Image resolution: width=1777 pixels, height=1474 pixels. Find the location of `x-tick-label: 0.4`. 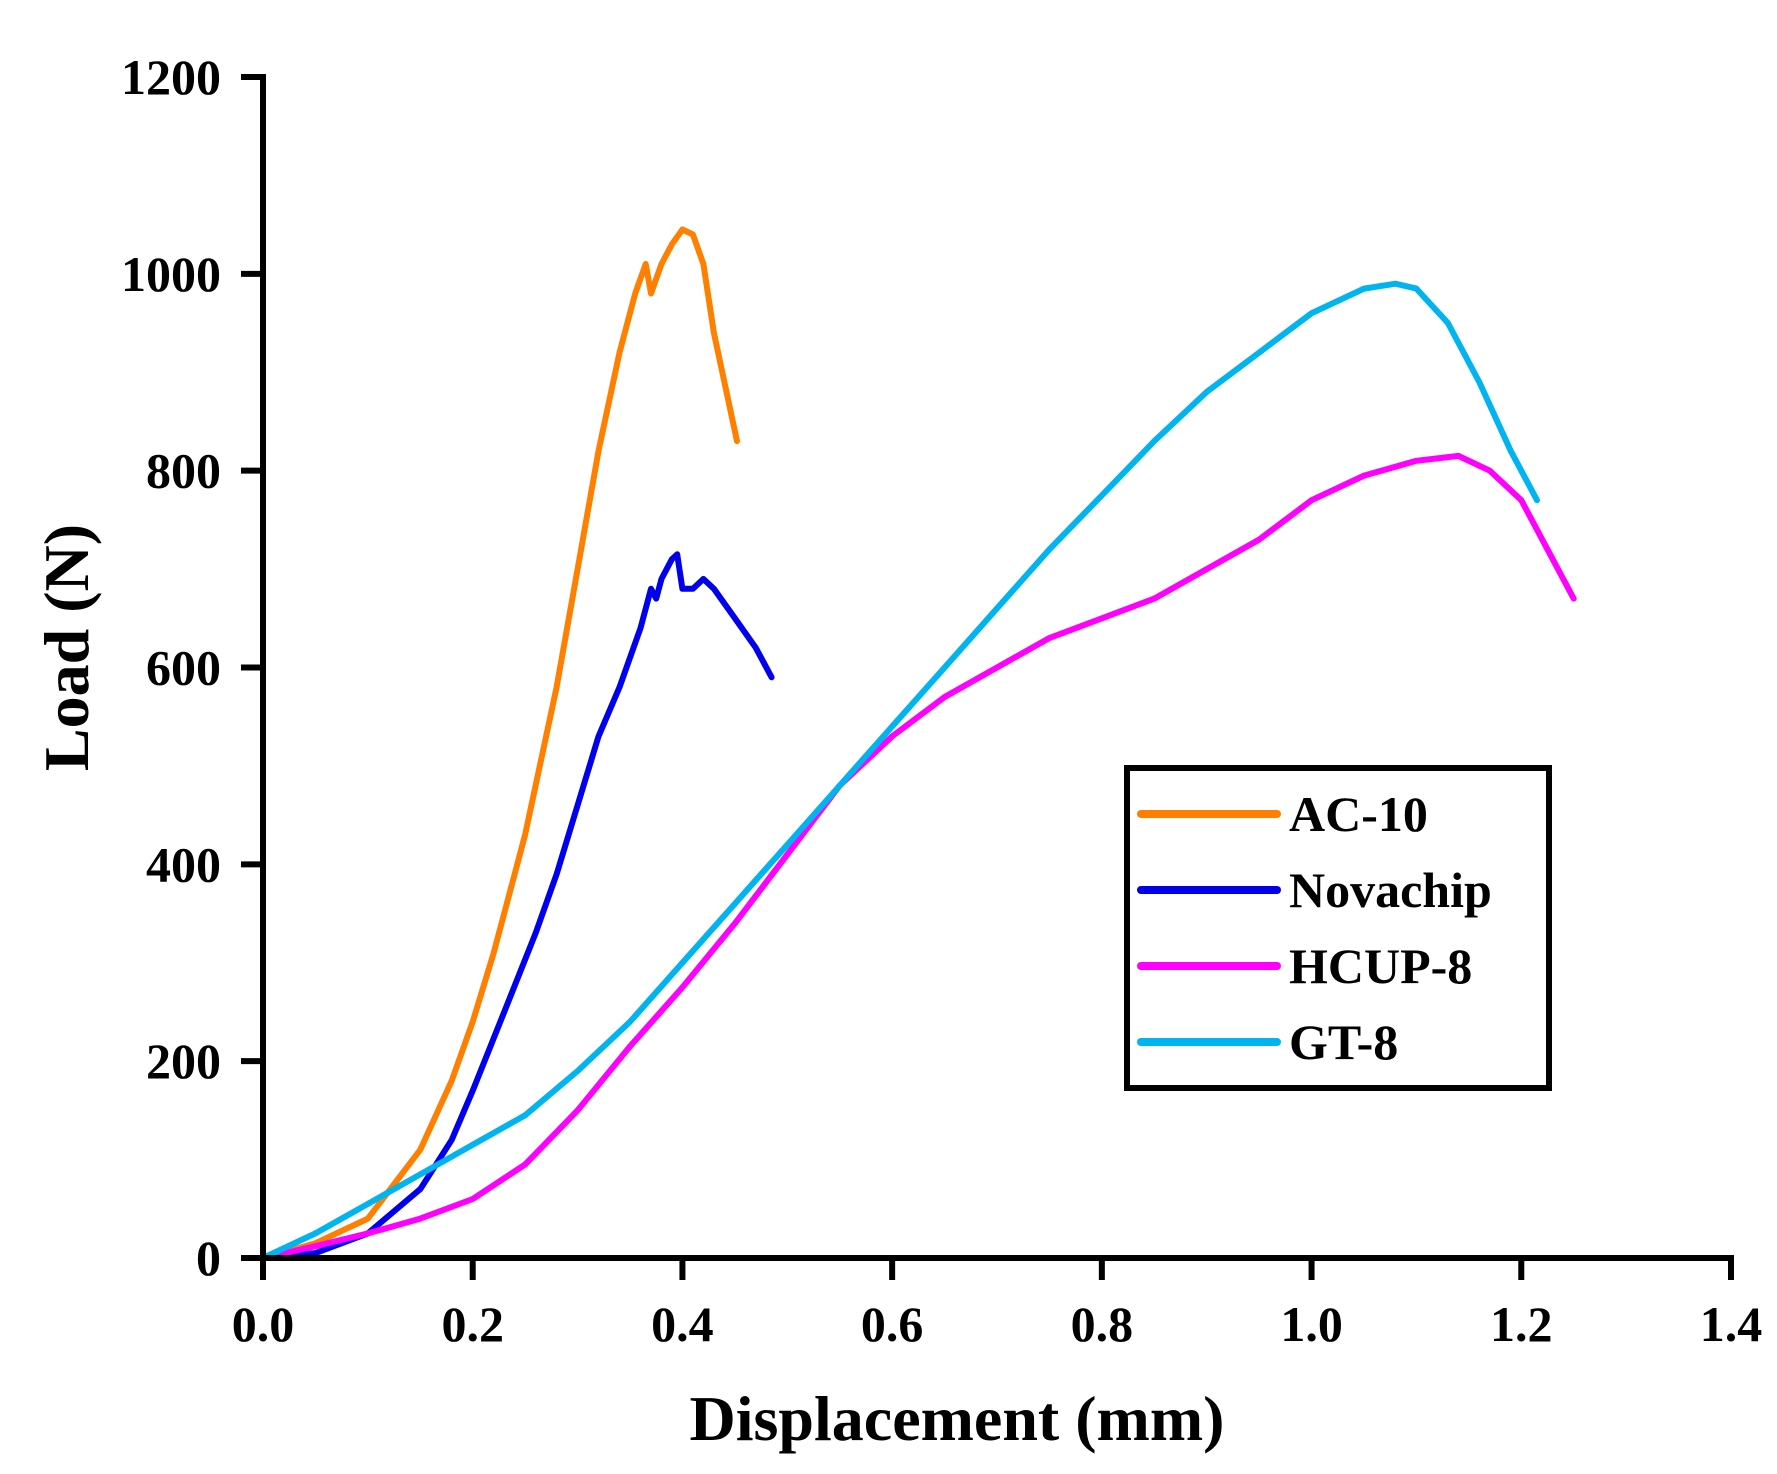

x-tick-label: 0.4 is located at coordinates (682, 1324).